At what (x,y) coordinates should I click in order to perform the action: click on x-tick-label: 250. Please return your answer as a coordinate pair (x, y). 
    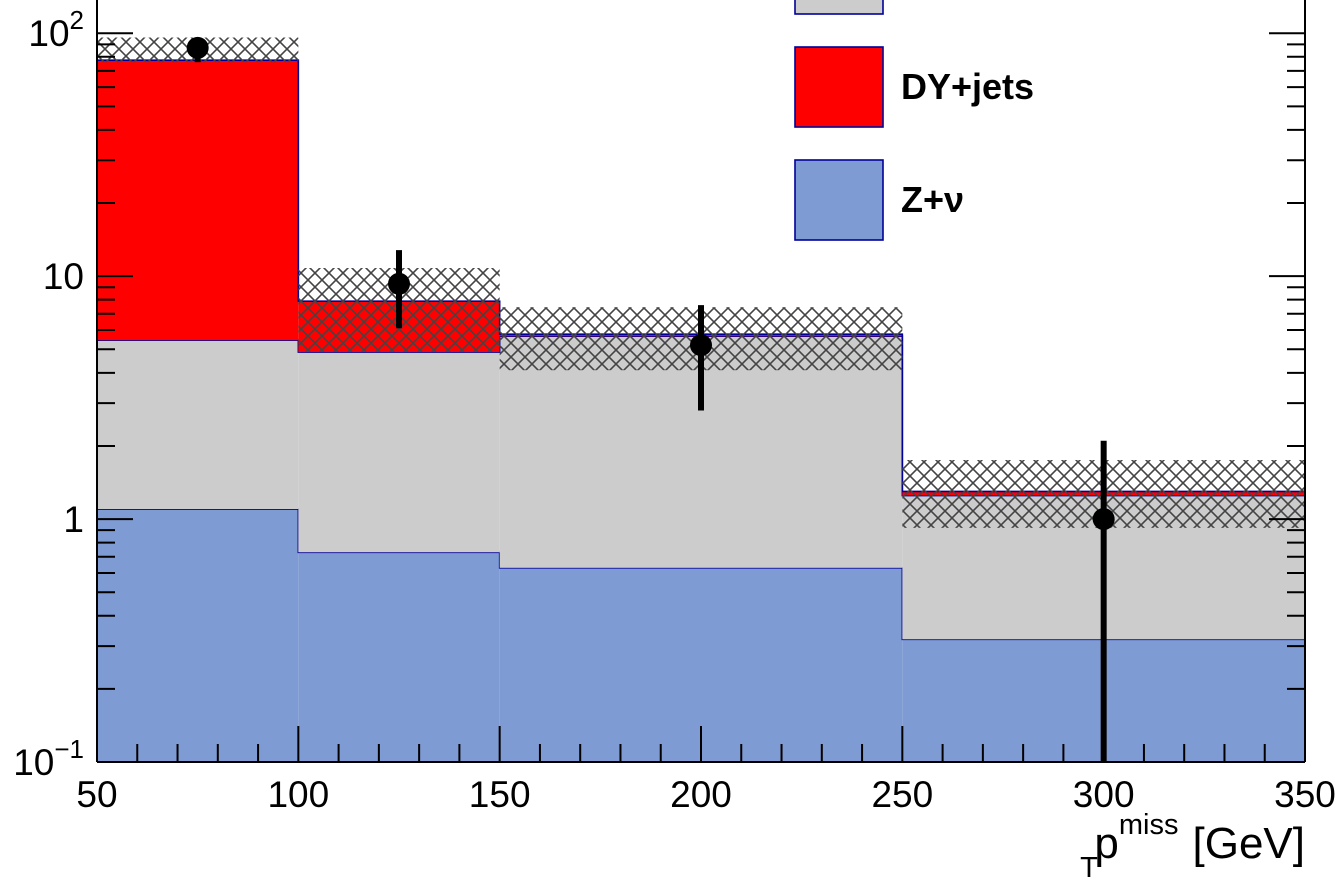
    Looking at the image, I should click on (902, 794).